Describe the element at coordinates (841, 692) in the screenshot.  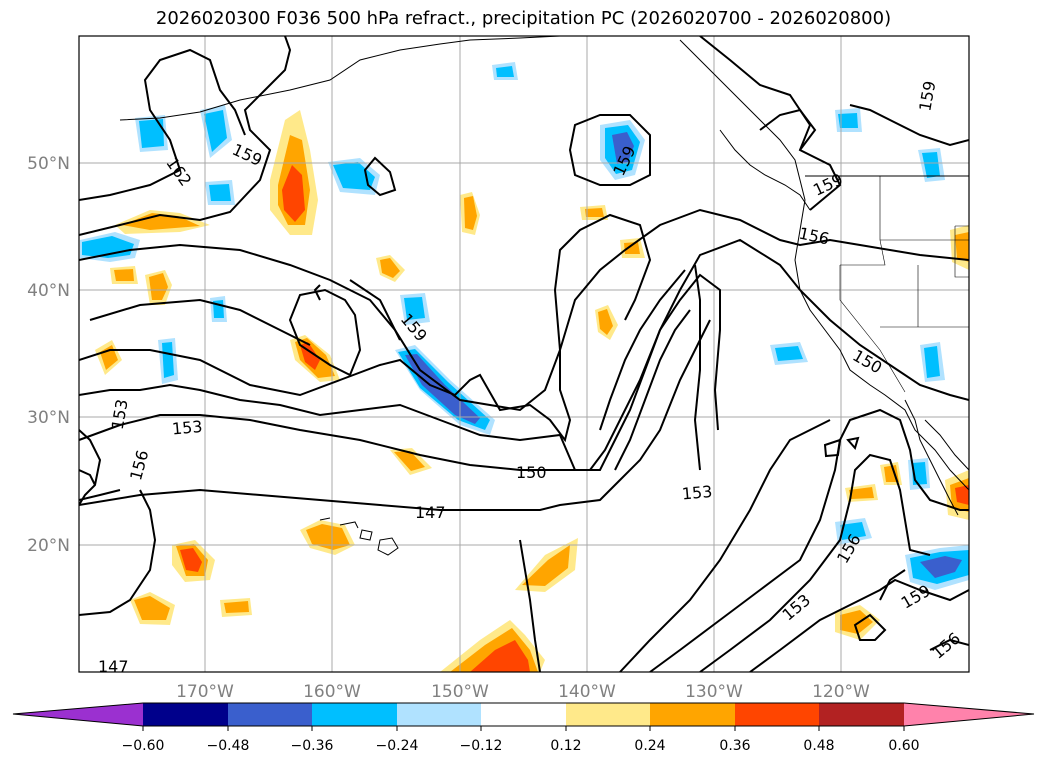
I see `lon-label-120w: 120°W` at that location.